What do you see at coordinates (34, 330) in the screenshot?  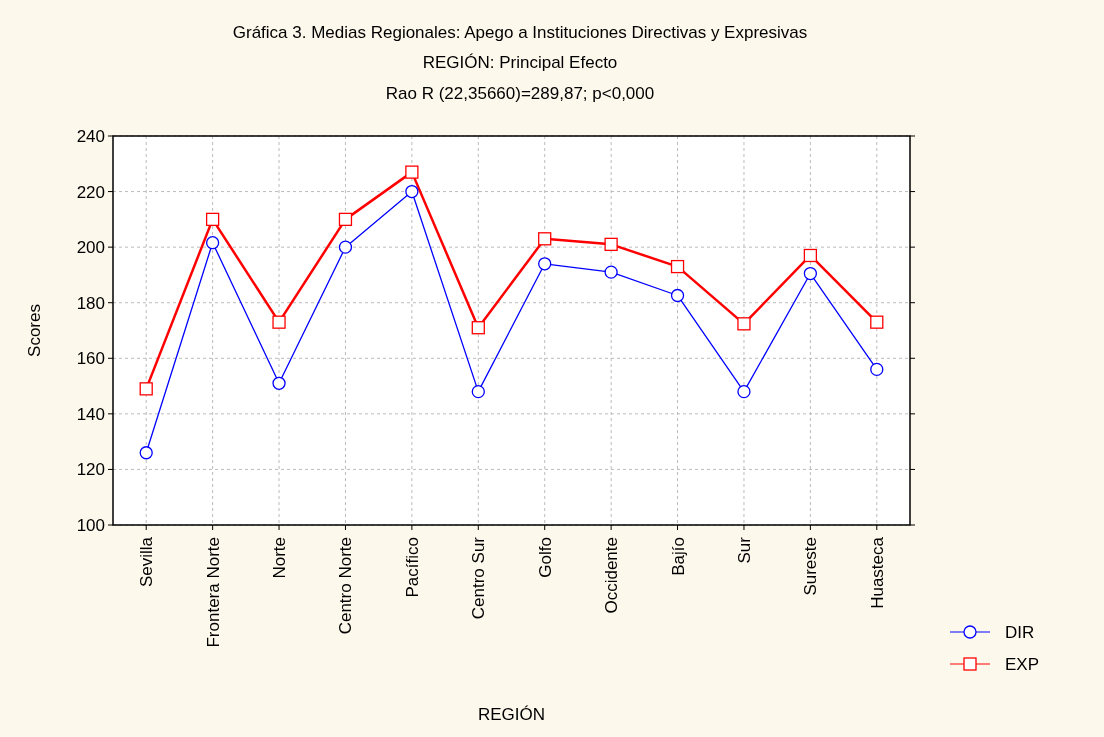 I see `y-axis-title: Scores` at bounding box center [34, 330].